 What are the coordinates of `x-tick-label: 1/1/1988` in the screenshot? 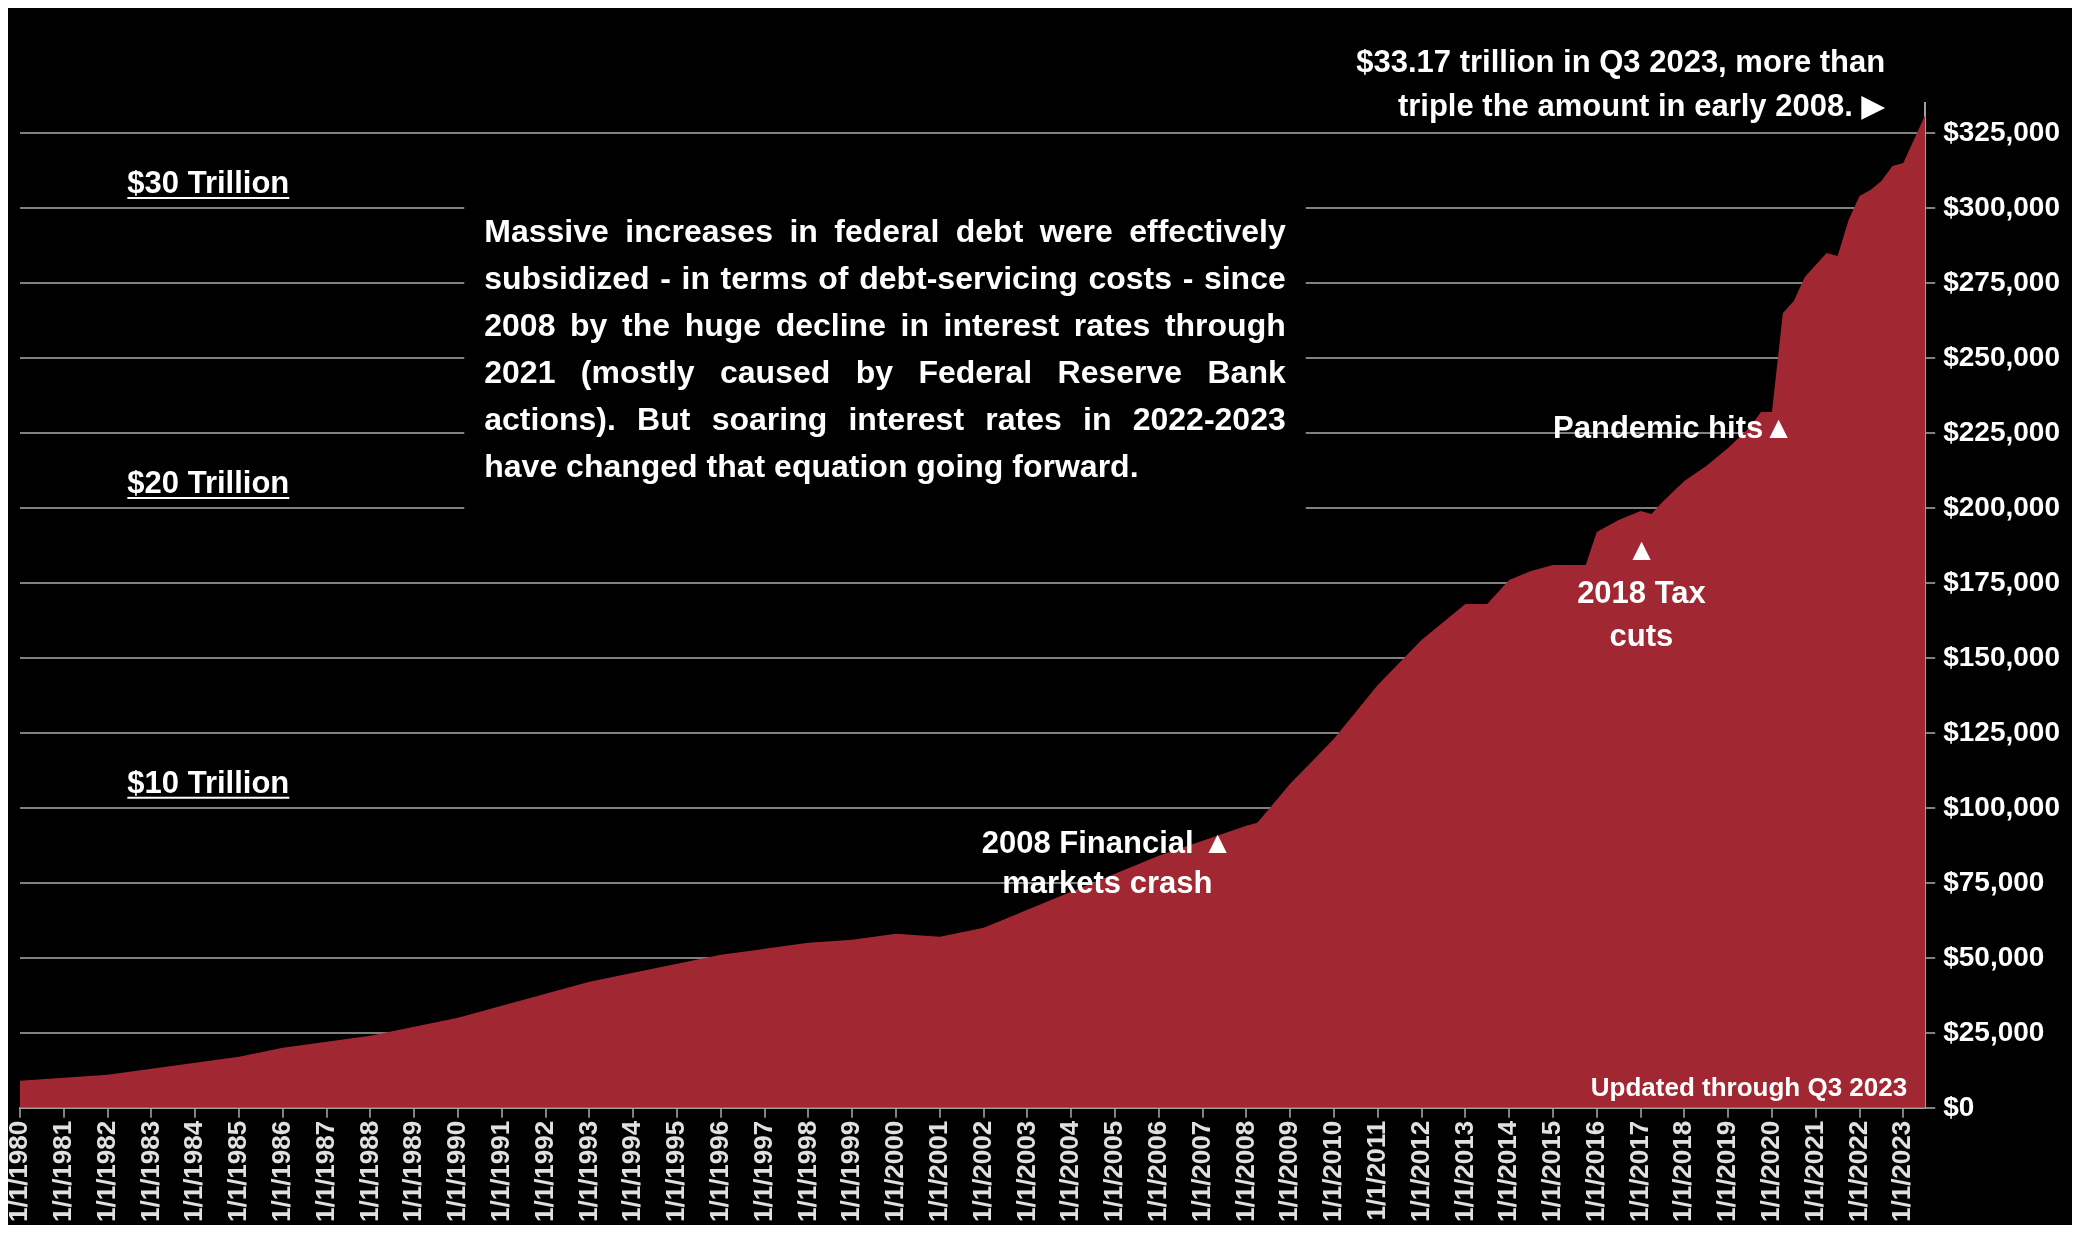 It's located at (368, 1171).